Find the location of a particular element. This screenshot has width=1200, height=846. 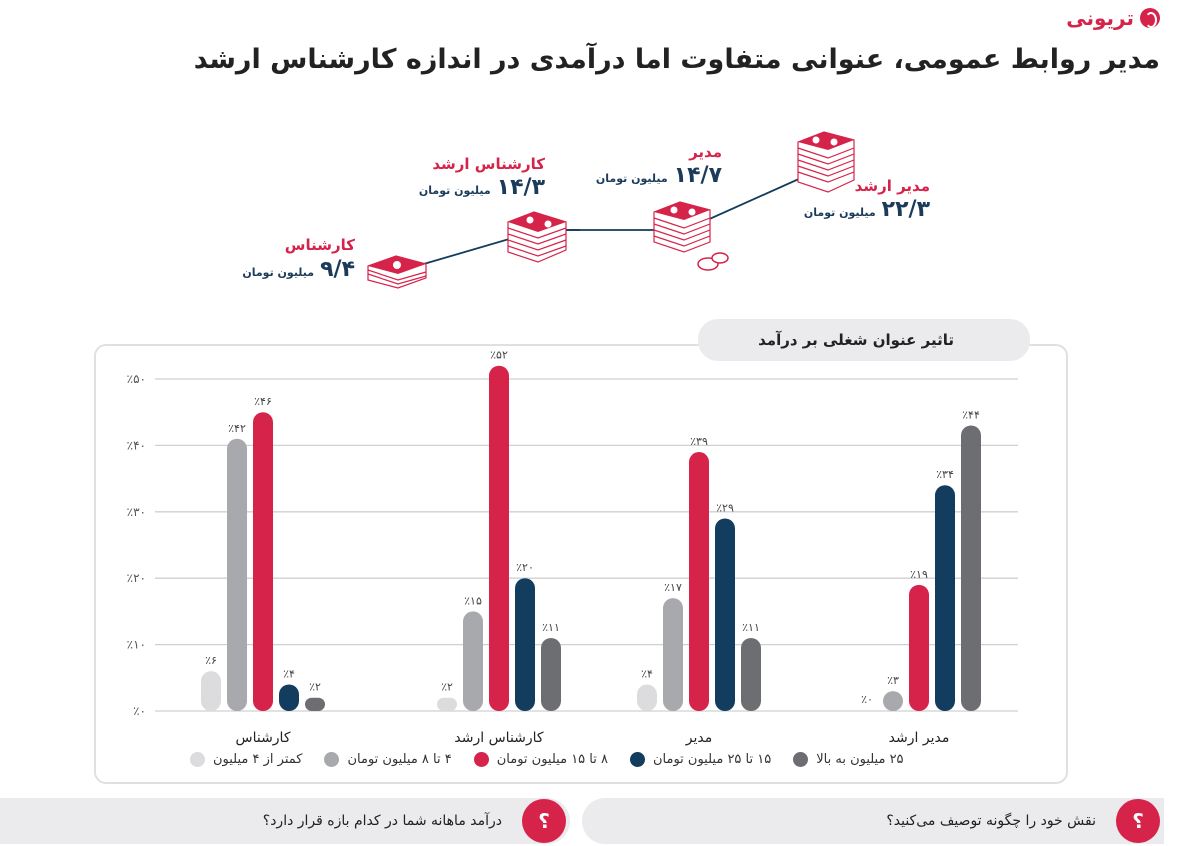

level-name-2: کارشناس ارشد is located at coordinates (488, 164).